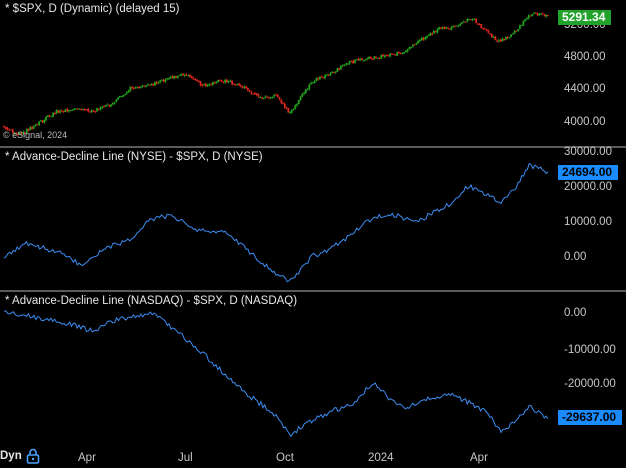 This screenshot has width=626, height=468. I want to click on spx-axis-tick: 4800.00, so click(585, 57).